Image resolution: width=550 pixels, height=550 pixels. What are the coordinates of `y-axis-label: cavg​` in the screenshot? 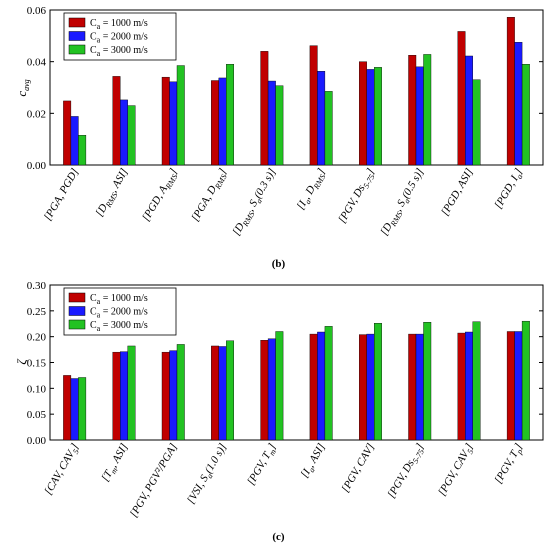 It's located at (22, 87).